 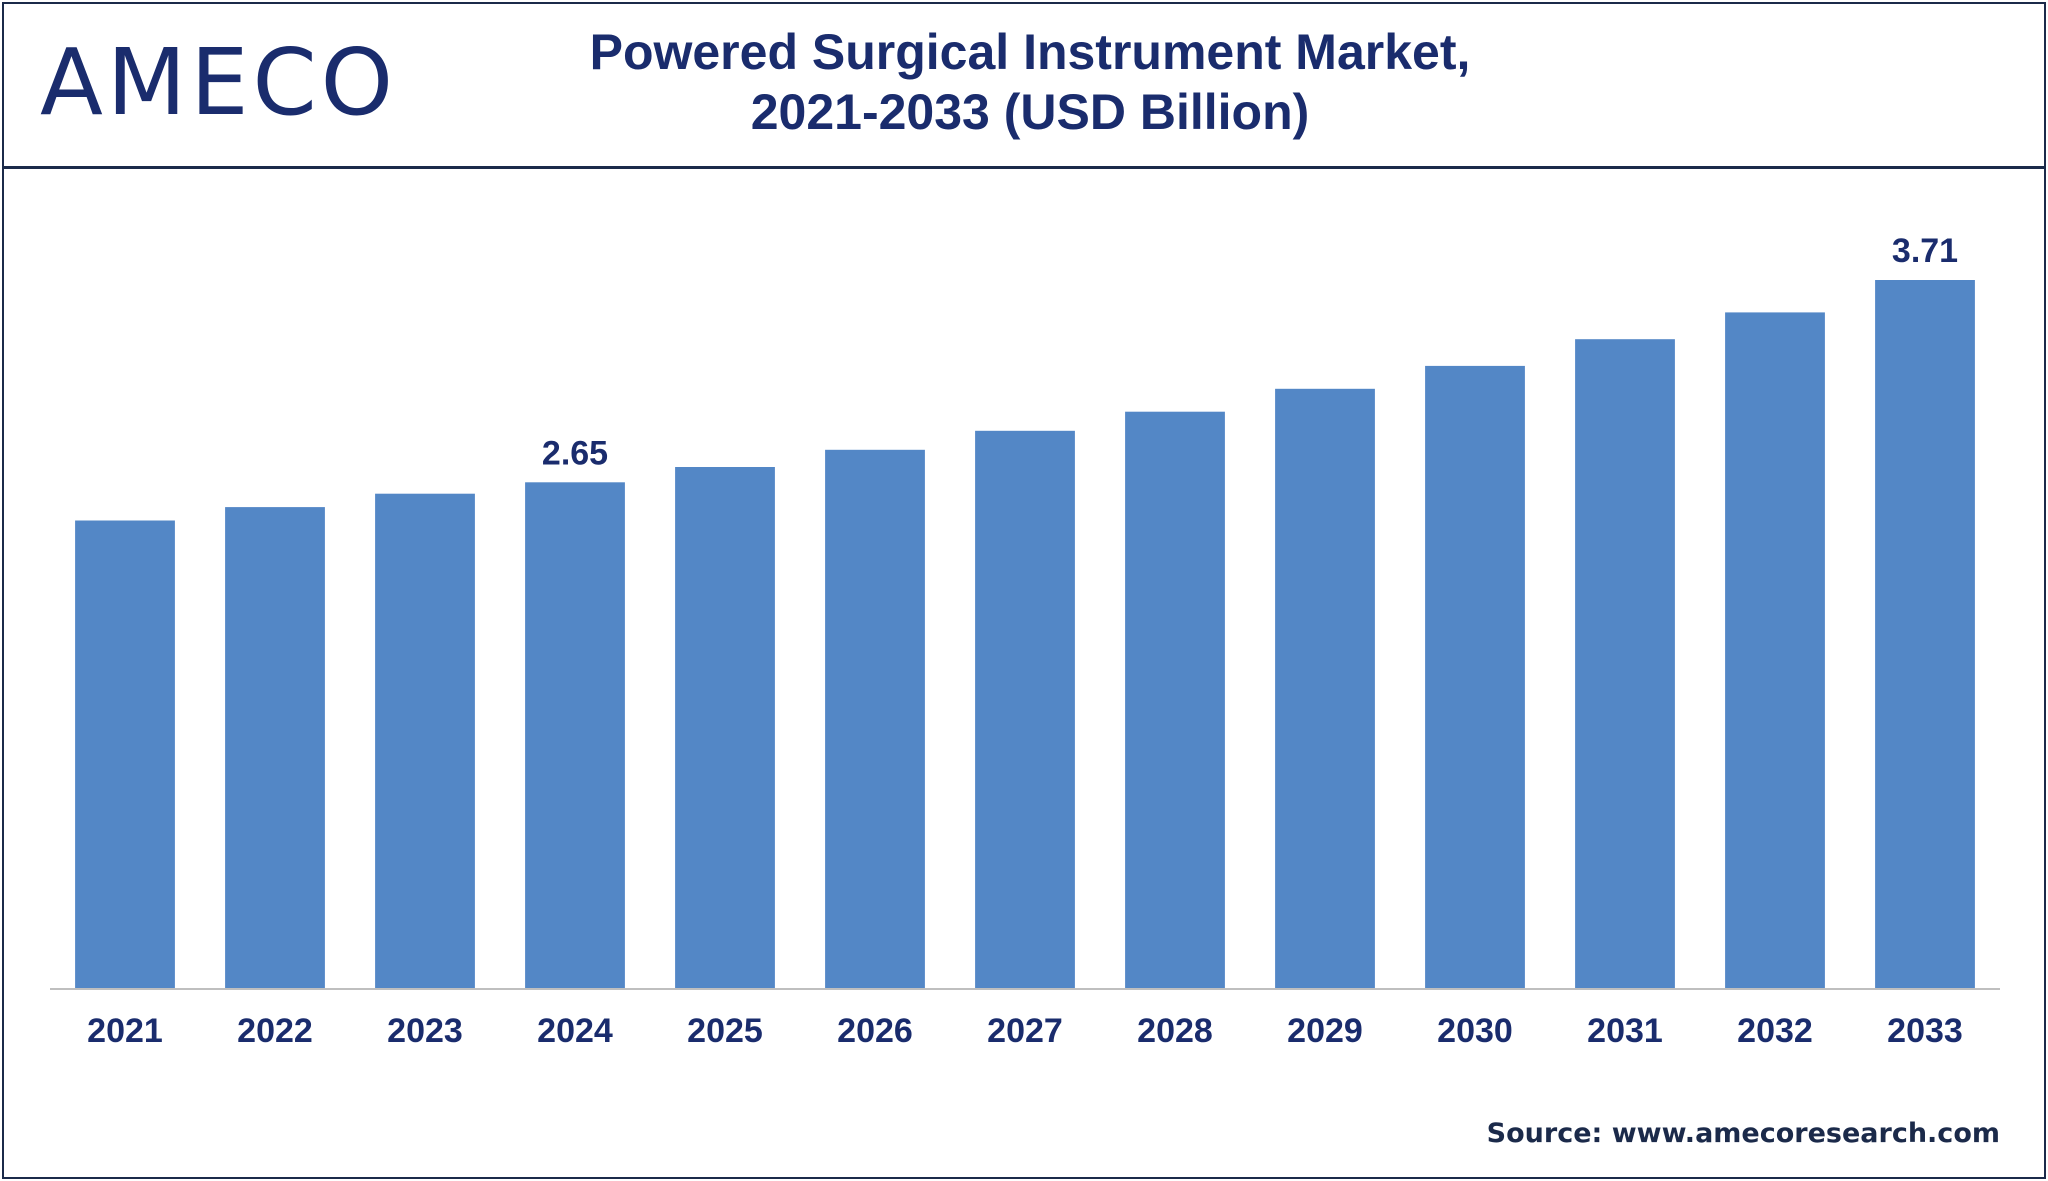 What do you see at coordinates (575, 453) in the screenshot?
I see `data-label-2024: 2.65` at bounding box center [575, 453].